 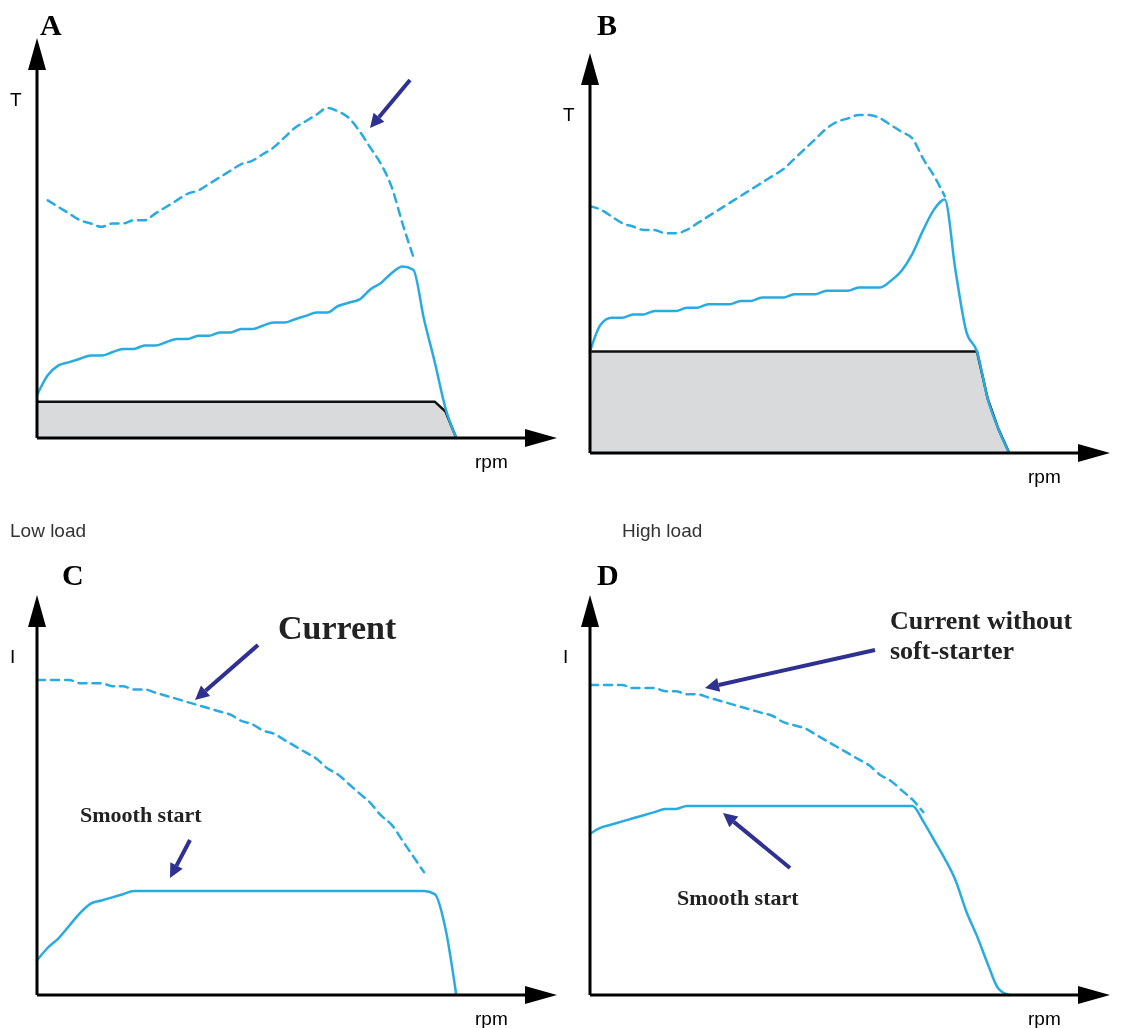 I want to click on chart-title: A, so click(x=51, y=24).